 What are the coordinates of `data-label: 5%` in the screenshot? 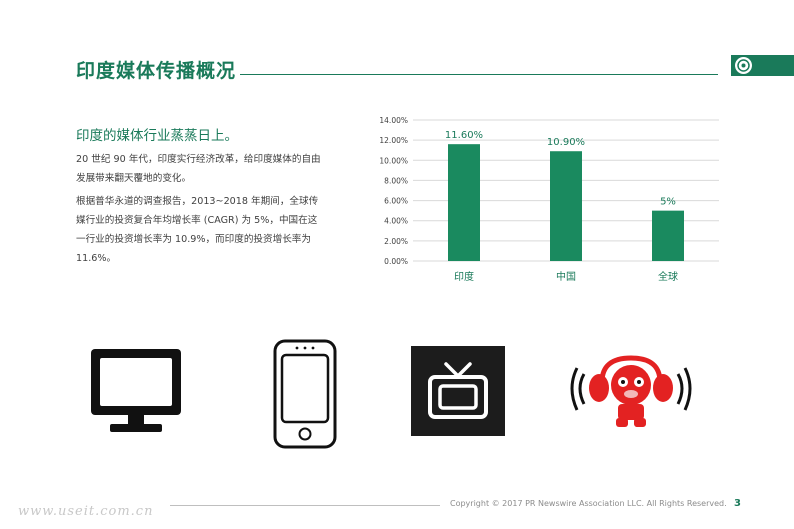 It's located at (668, 202).